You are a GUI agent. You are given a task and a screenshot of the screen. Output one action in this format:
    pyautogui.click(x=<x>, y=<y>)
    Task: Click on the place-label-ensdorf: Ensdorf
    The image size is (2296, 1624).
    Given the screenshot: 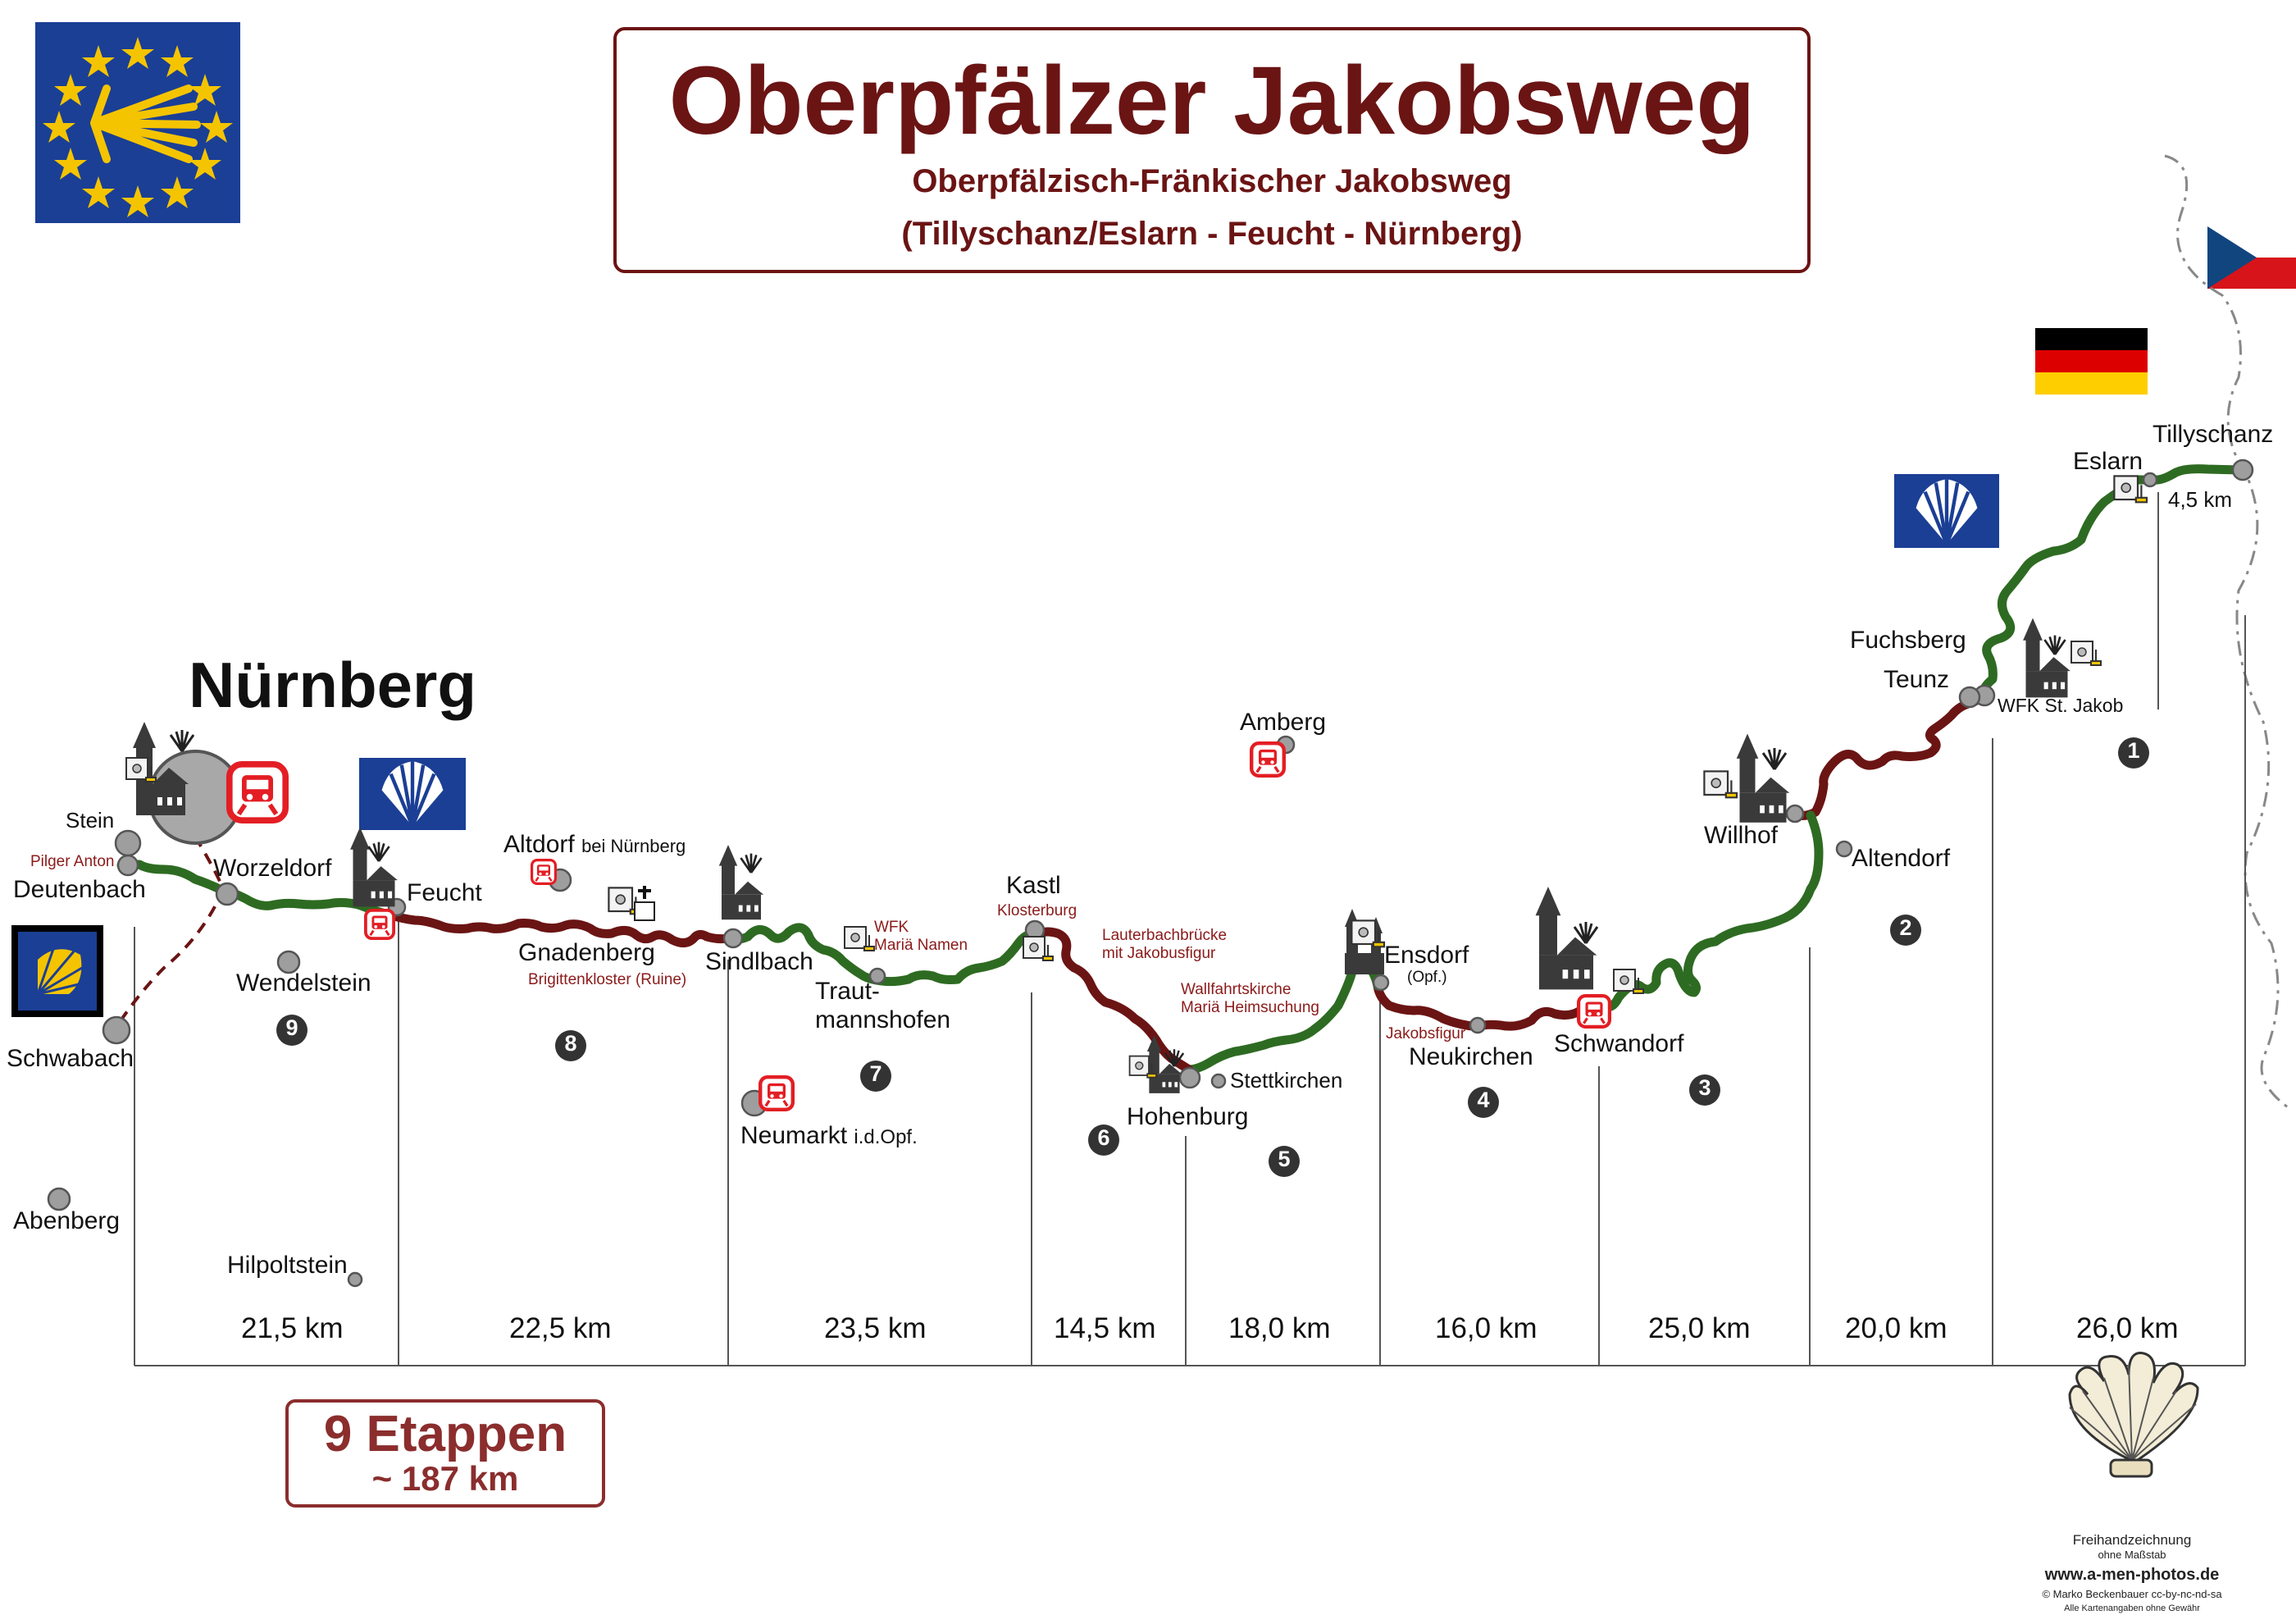 What is the action you would take?
    pyautogui.click(x=1426, y=955)
    